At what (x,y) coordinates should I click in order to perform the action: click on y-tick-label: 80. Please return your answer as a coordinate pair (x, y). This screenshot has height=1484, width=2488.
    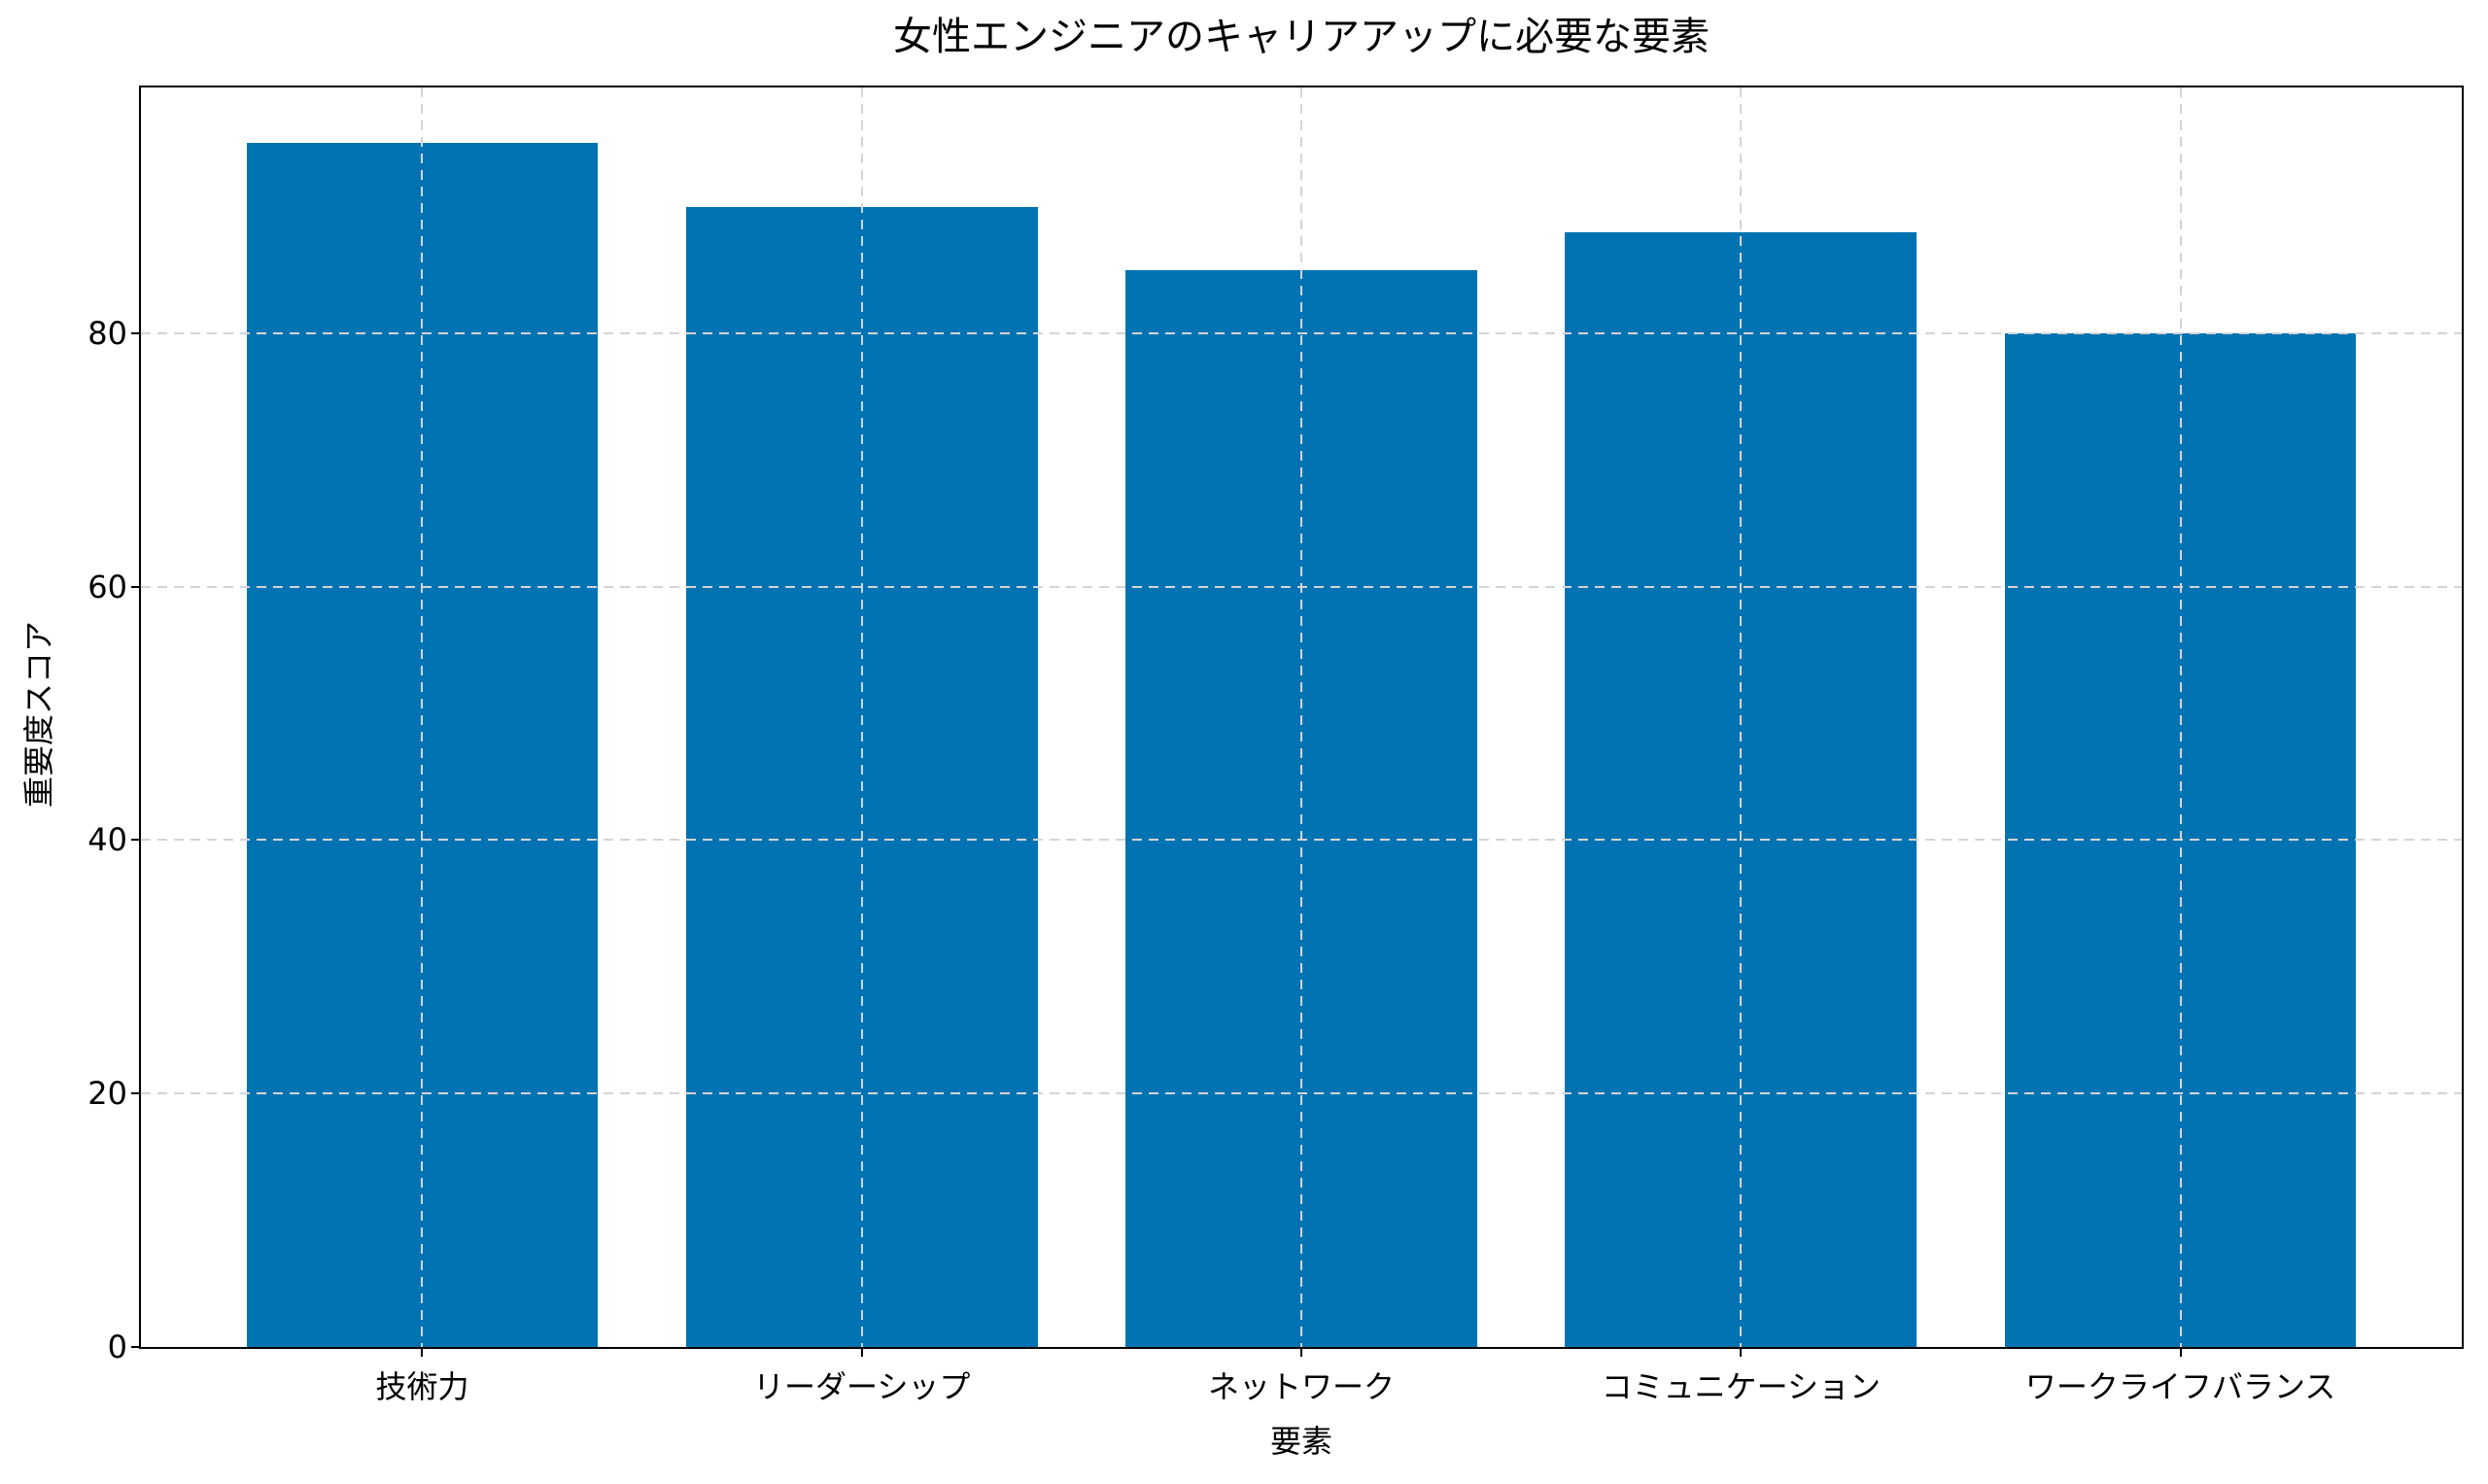
    Looking at the image, I should click on (107, 333).